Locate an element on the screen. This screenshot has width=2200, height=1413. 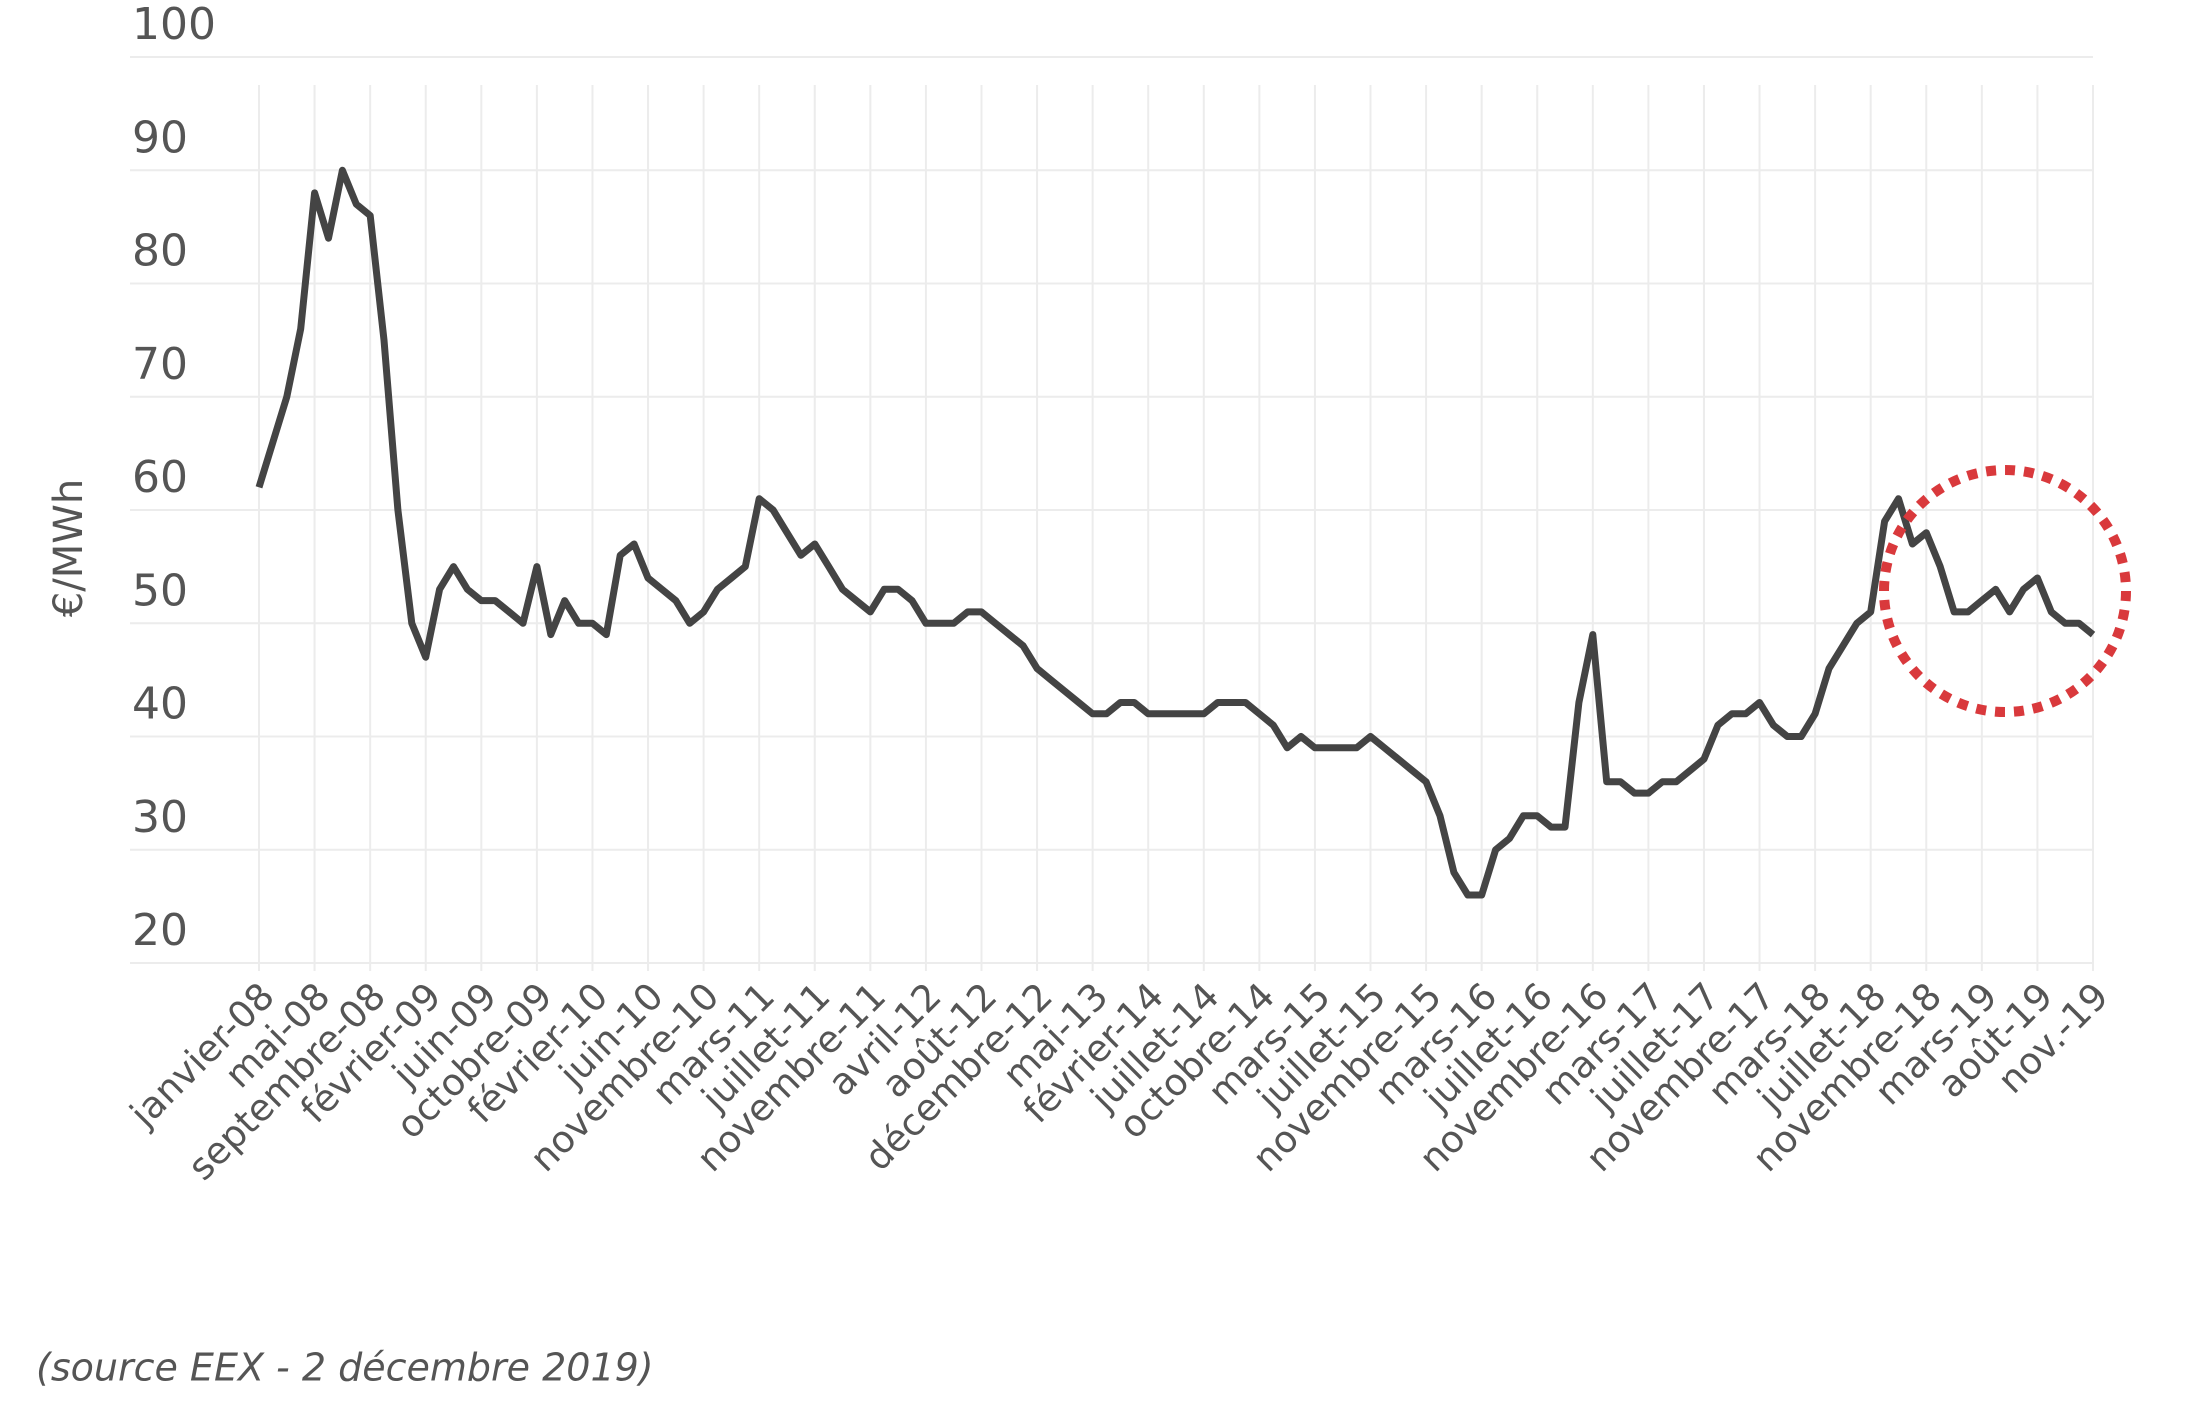
highlight-circle is located at coordinates (2005, 591).